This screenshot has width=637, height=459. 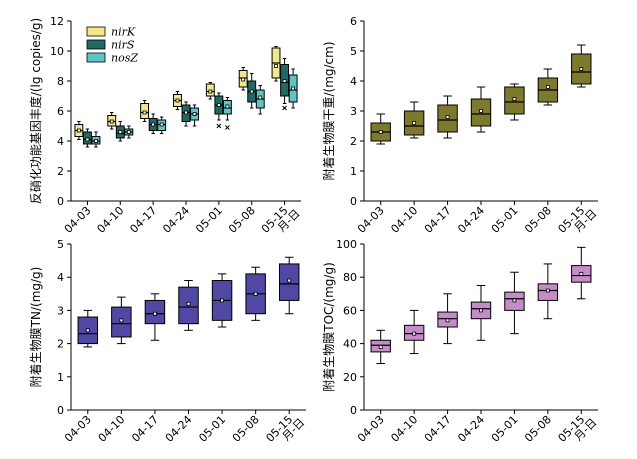 I want to click on y-tick-label: 20, so click(x=350, y=377).